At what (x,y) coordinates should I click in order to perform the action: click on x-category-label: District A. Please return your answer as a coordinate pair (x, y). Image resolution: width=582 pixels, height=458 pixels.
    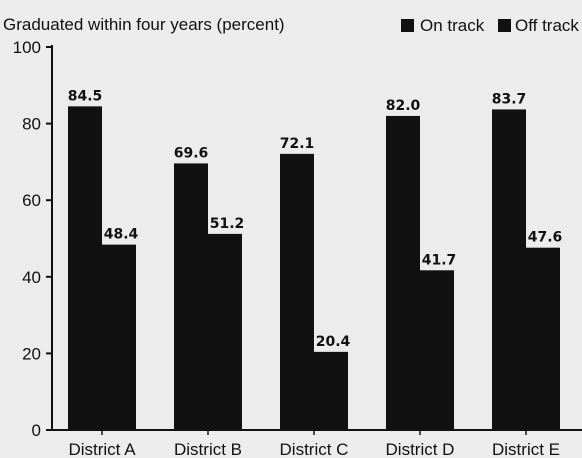
    Looking at the image, I should click on (102, 449).